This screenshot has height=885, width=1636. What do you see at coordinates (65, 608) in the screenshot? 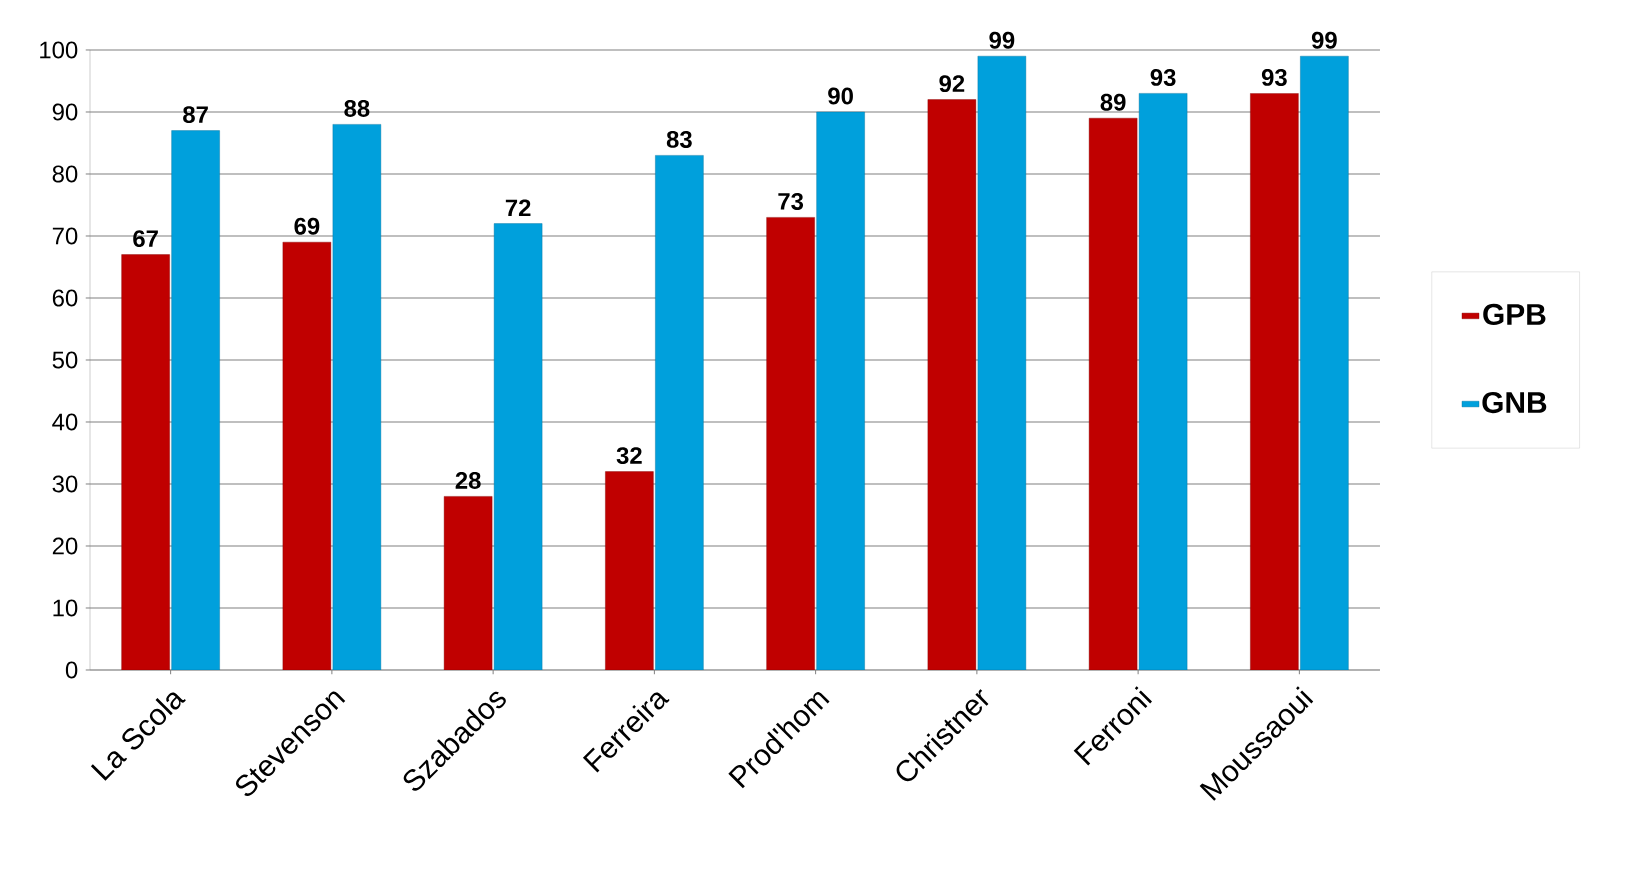
I see `y-tick-label: 10` at bounding box center [65, 608].